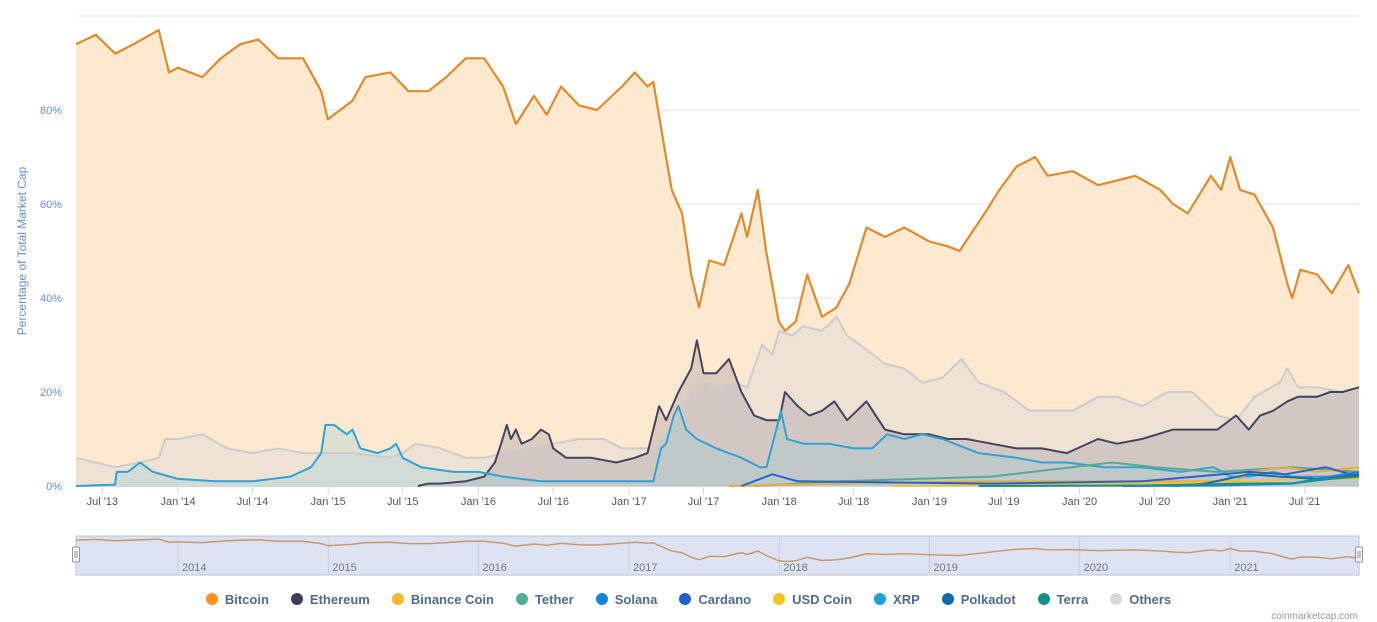 The width and height of the screenshot is (1377, 622). What do you see at coordinates (1314, 616) in the screenshot?
I see `chart-credit: coinmarketcap.com` at bounding box center [1314, 616].